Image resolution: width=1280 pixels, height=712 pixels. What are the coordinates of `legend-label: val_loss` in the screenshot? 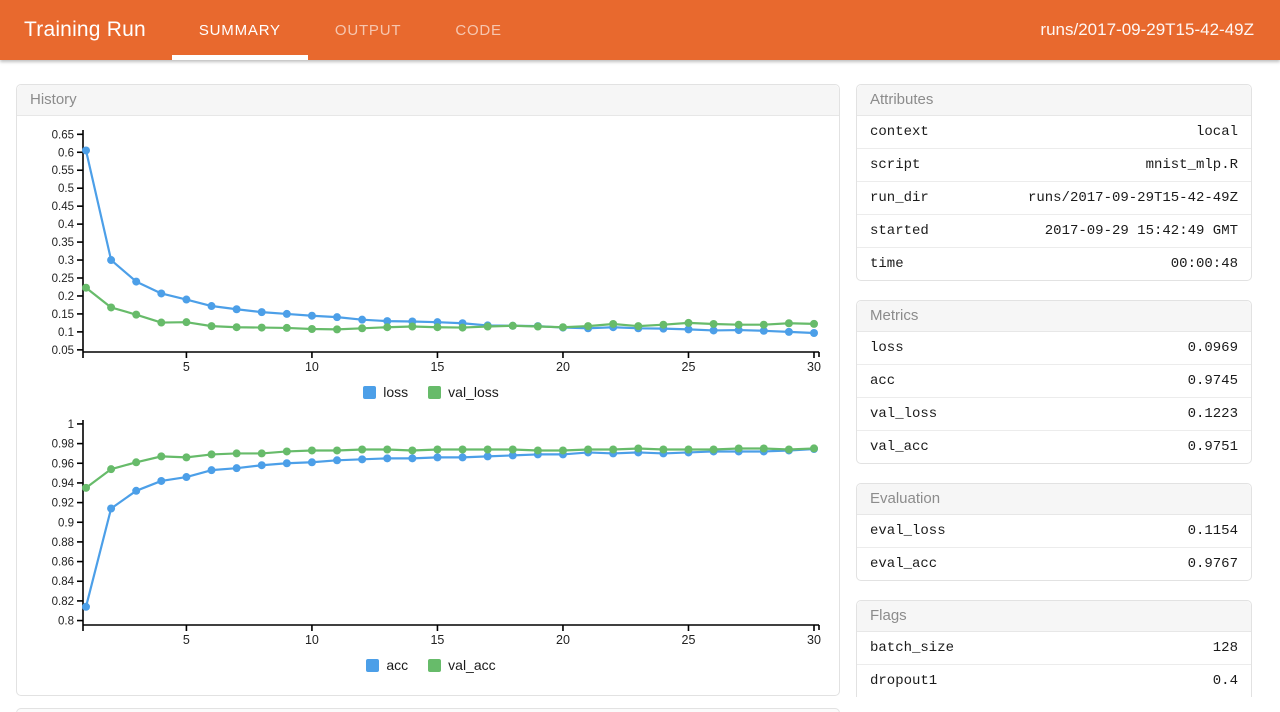 It's located at (473, 392).